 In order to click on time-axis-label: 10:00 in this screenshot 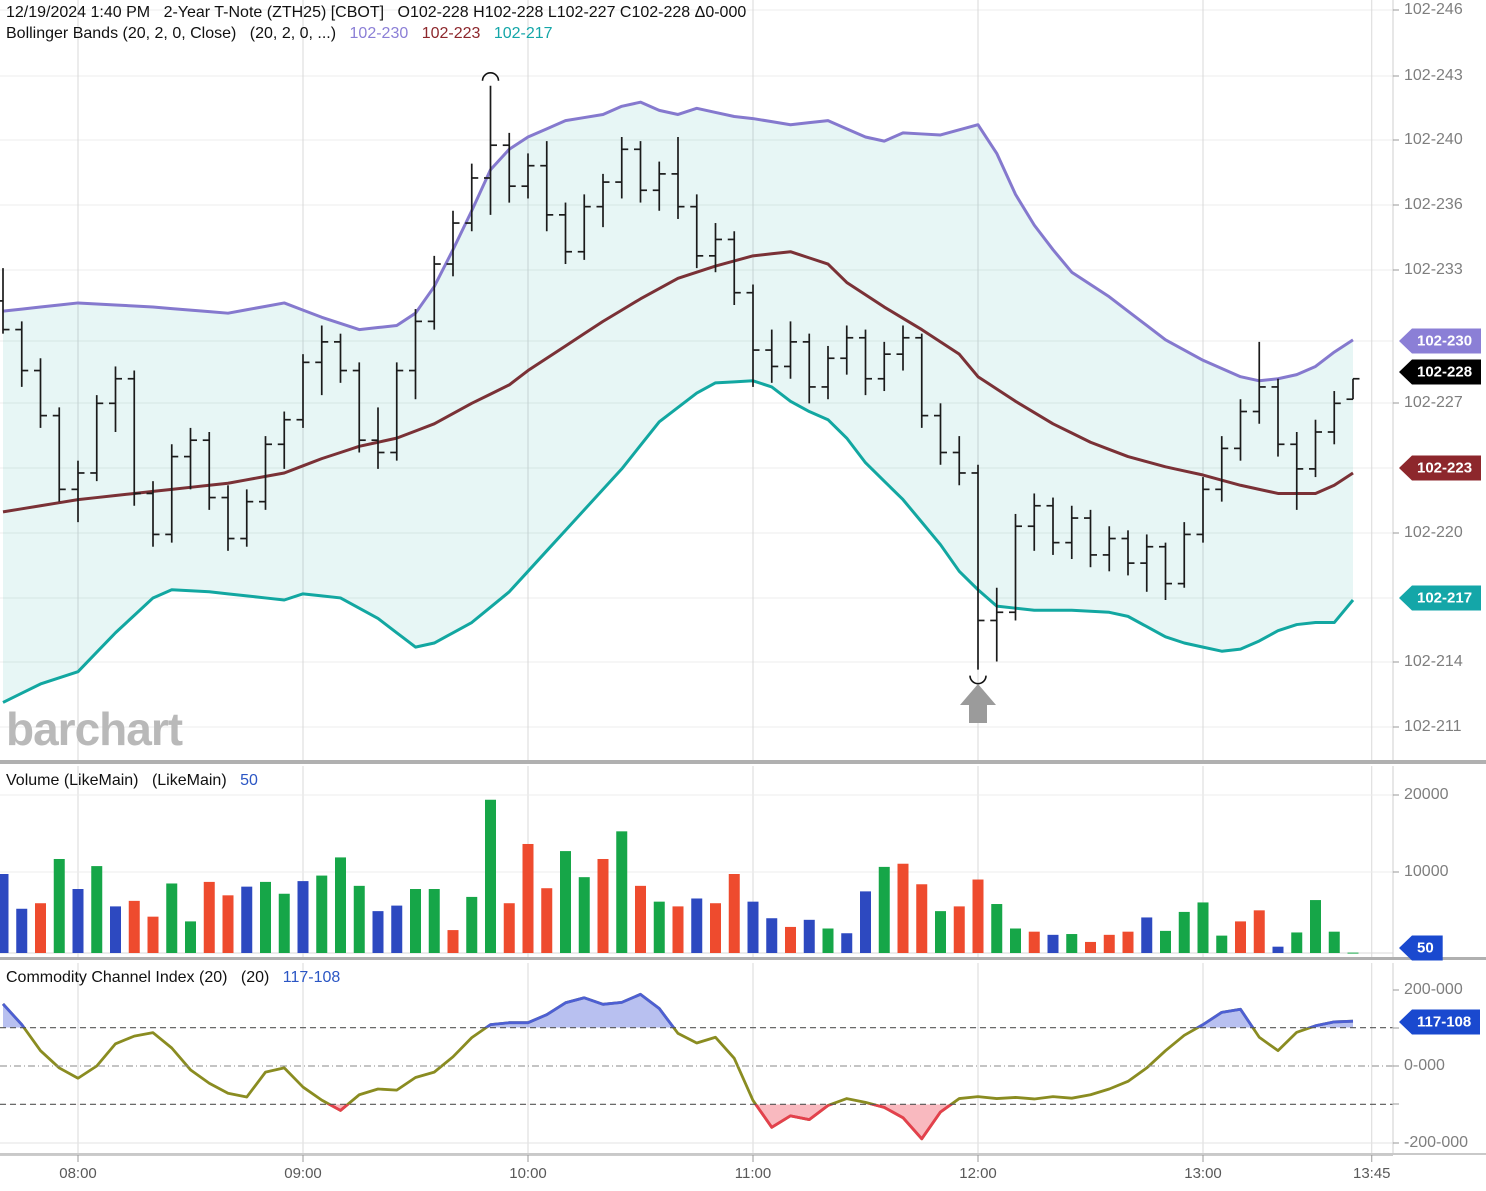, I will do `click(528, 1173)`.